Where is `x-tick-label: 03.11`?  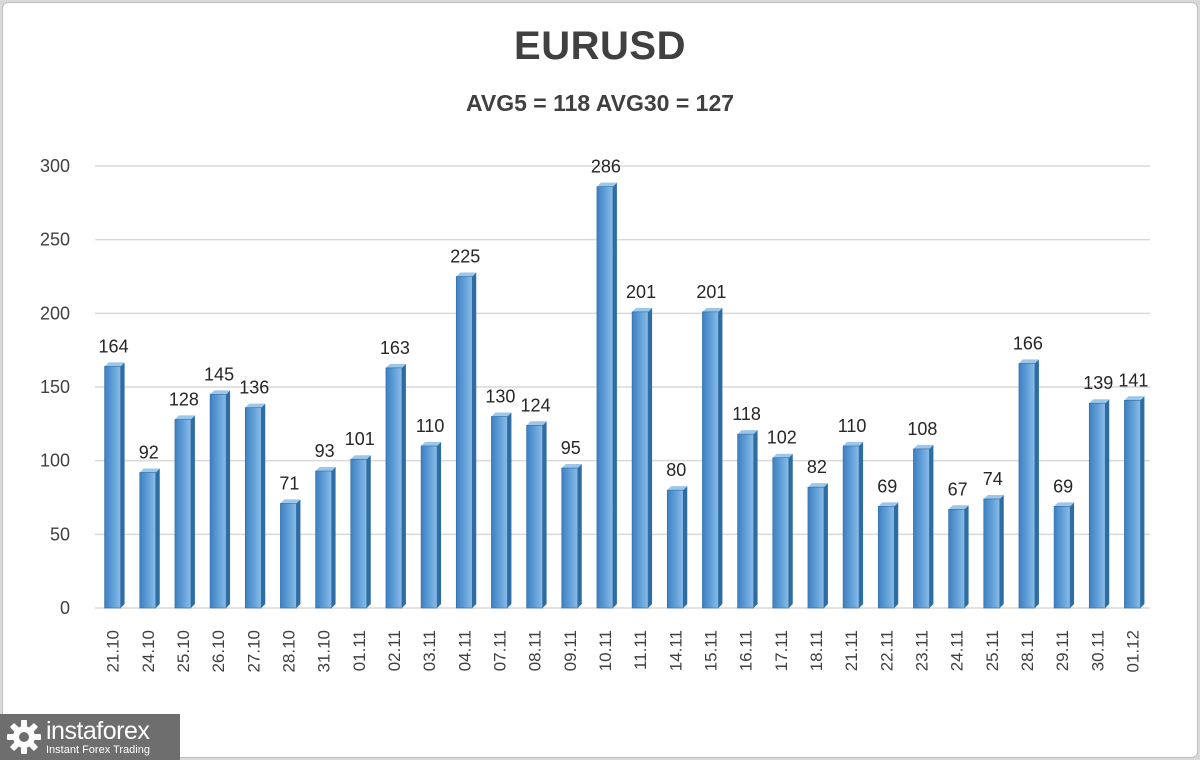
x-tick-label: 03.11 is located at coordinates (429, 650).